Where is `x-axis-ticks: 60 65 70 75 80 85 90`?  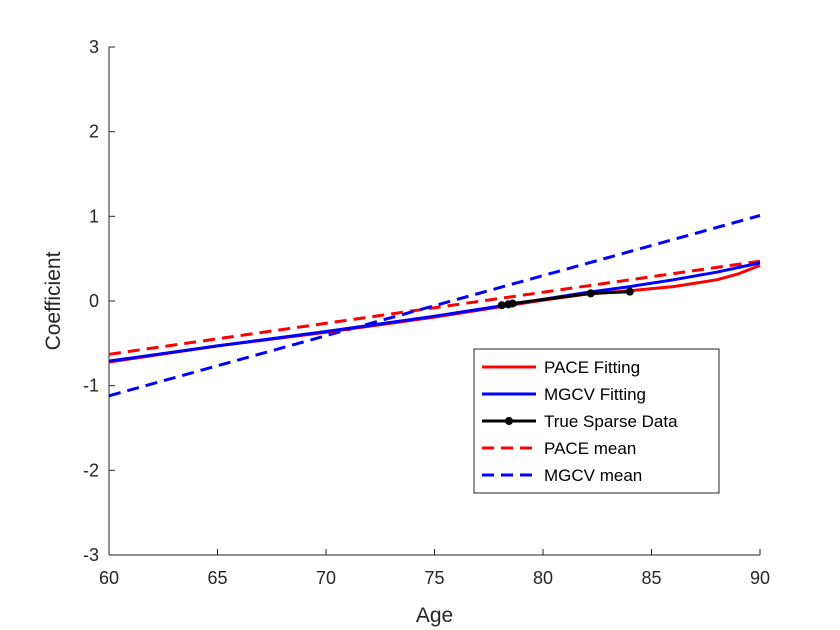 x-axis-ticks: 60 65 70 75 80 85 90 is located at coordinates (434, 568).